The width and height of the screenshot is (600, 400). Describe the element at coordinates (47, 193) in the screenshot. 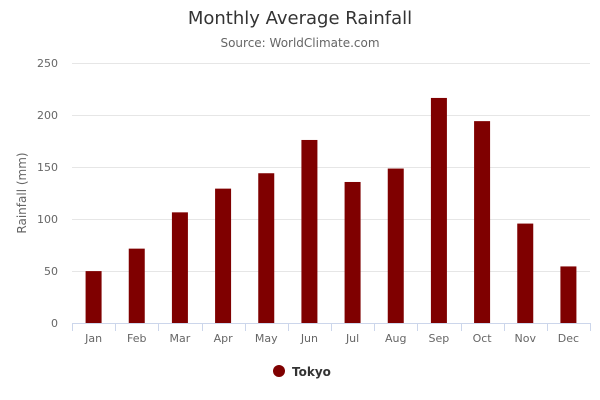

I see `y-axis-tick-labels: 0 50 100 150 200 250` at that location.